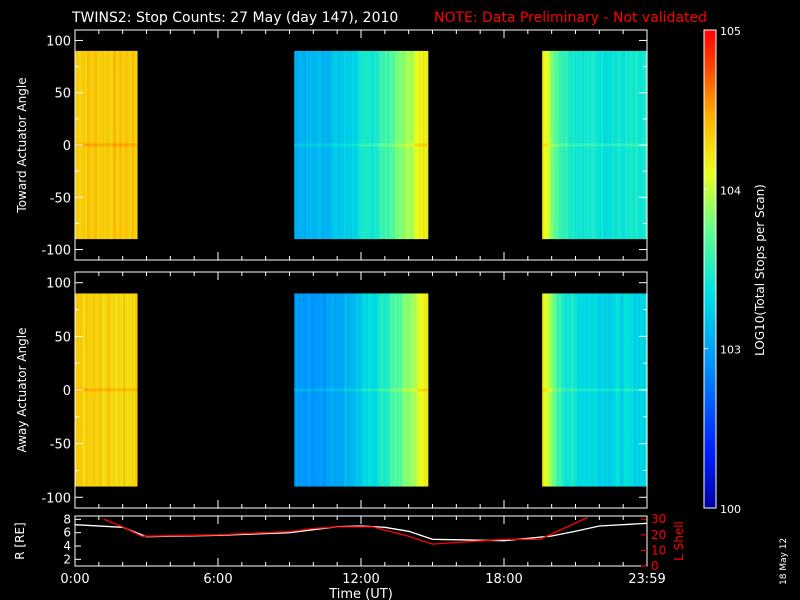  What do you see at coordinates (60, 198) in the screenshot?
I see `ytick-label: -50` at bounding box center [60, 198].